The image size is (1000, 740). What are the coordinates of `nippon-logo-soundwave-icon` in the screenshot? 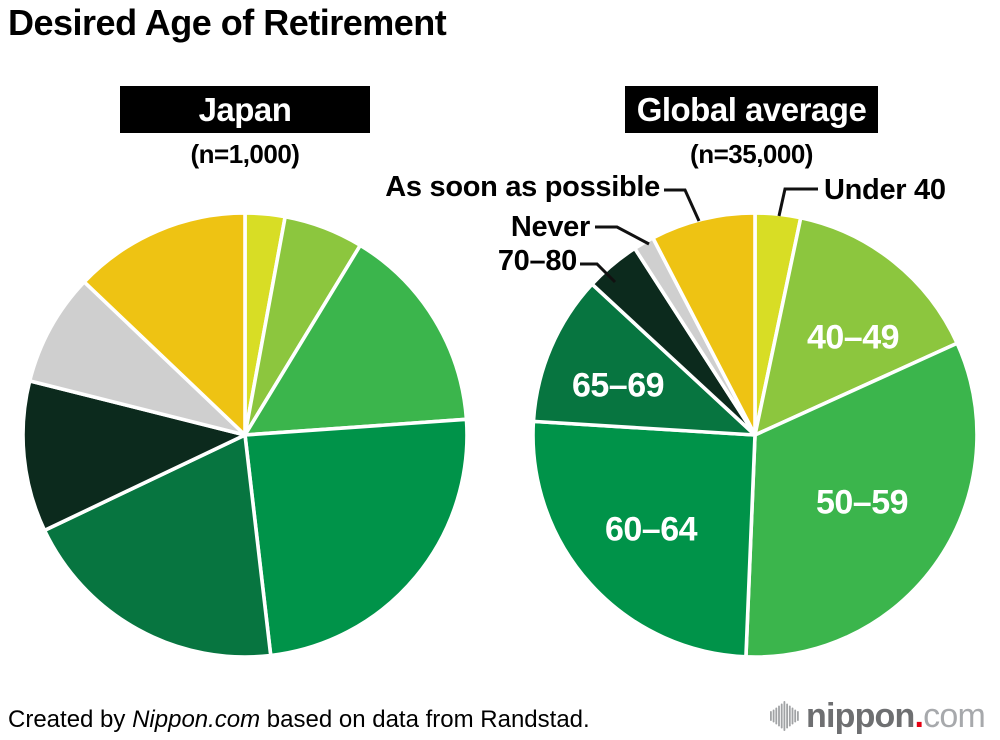 It's located at (784, 716).